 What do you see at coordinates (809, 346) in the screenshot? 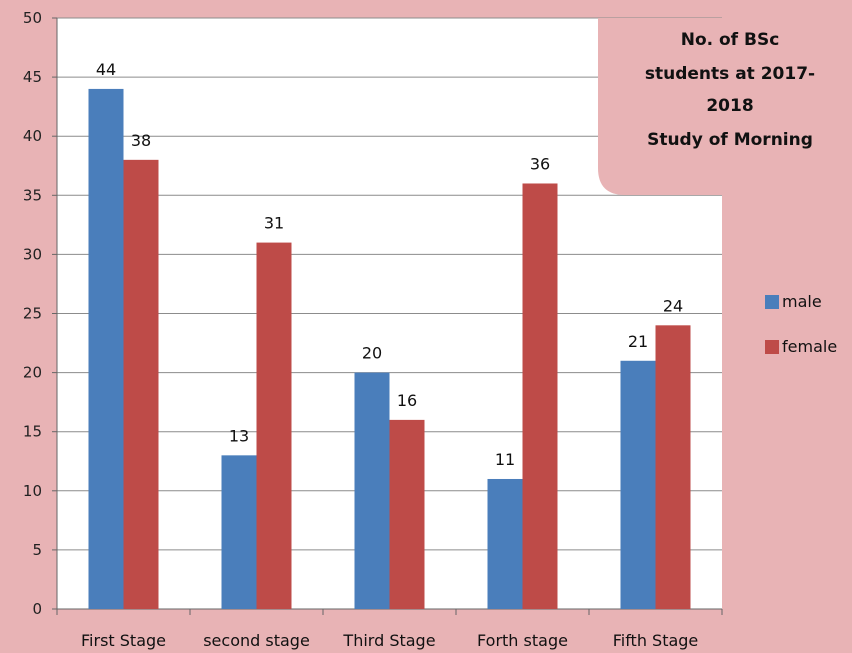
I see `legend-label-female: female` at bounding box center [809, 346].